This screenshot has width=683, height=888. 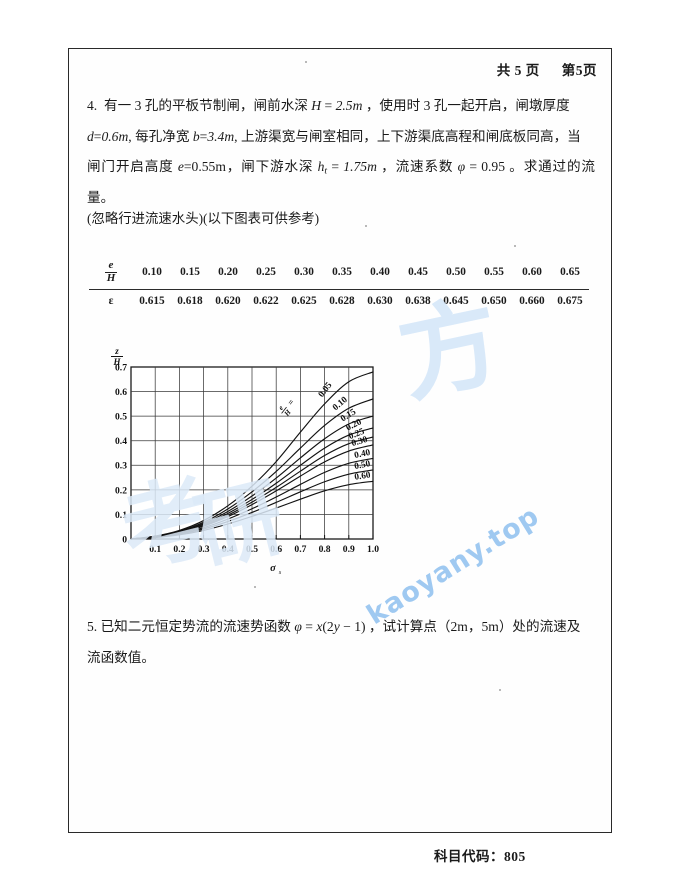 I want to click on chart-xtick-label: 0.7, so click(x=300, y=549).